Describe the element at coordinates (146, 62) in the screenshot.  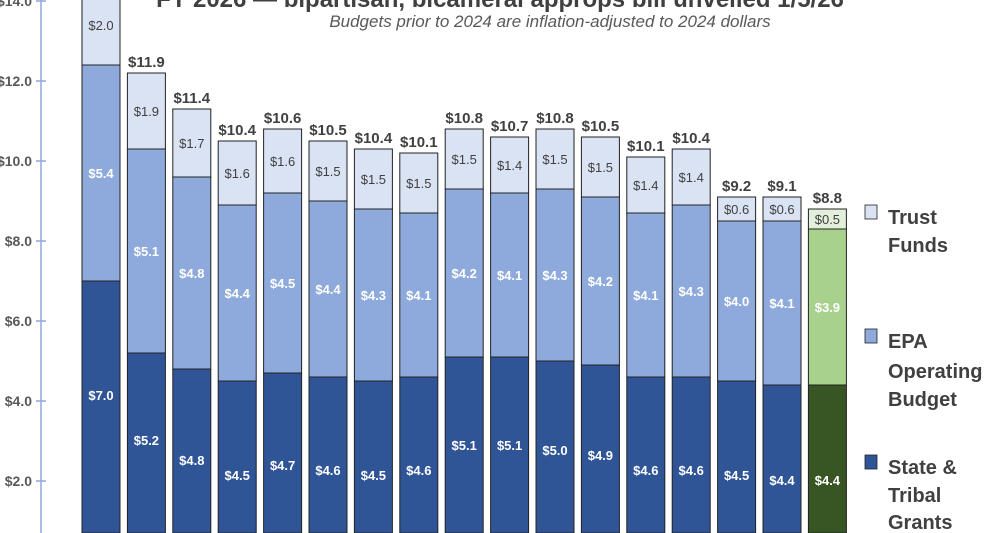
I see `total-label: $11.9` at that location.